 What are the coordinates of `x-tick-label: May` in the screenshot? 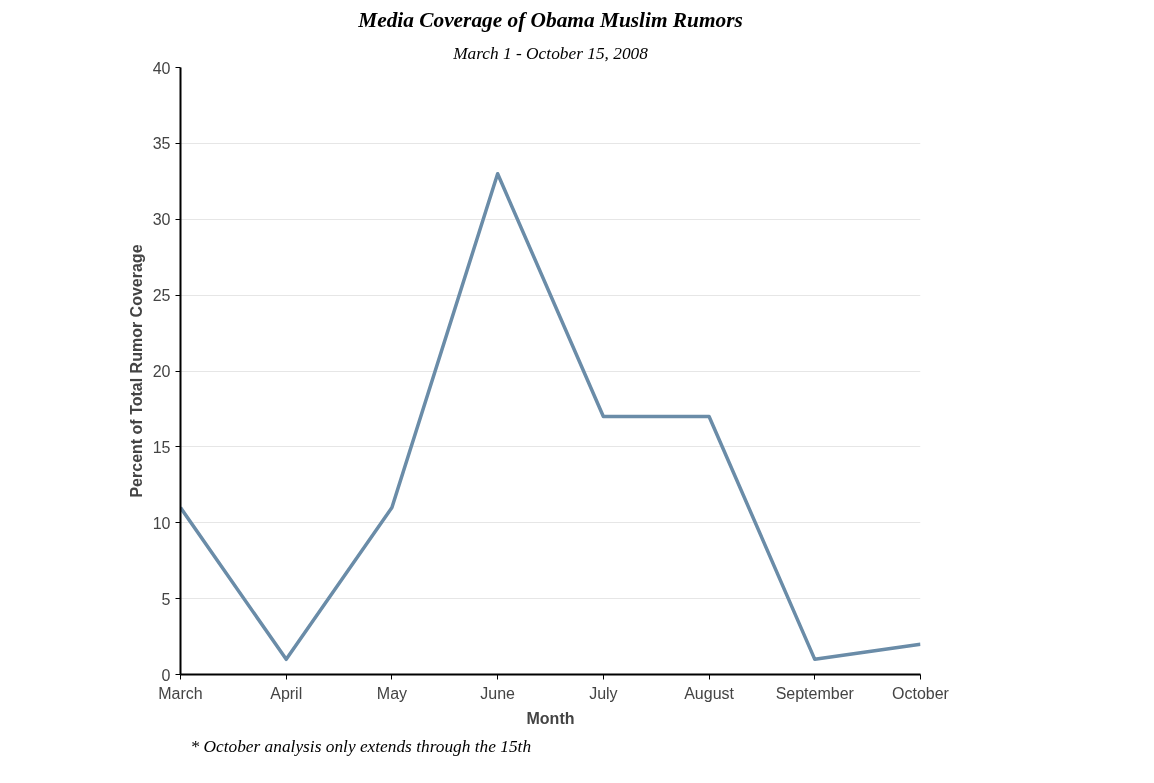 It's located at (392, 693).